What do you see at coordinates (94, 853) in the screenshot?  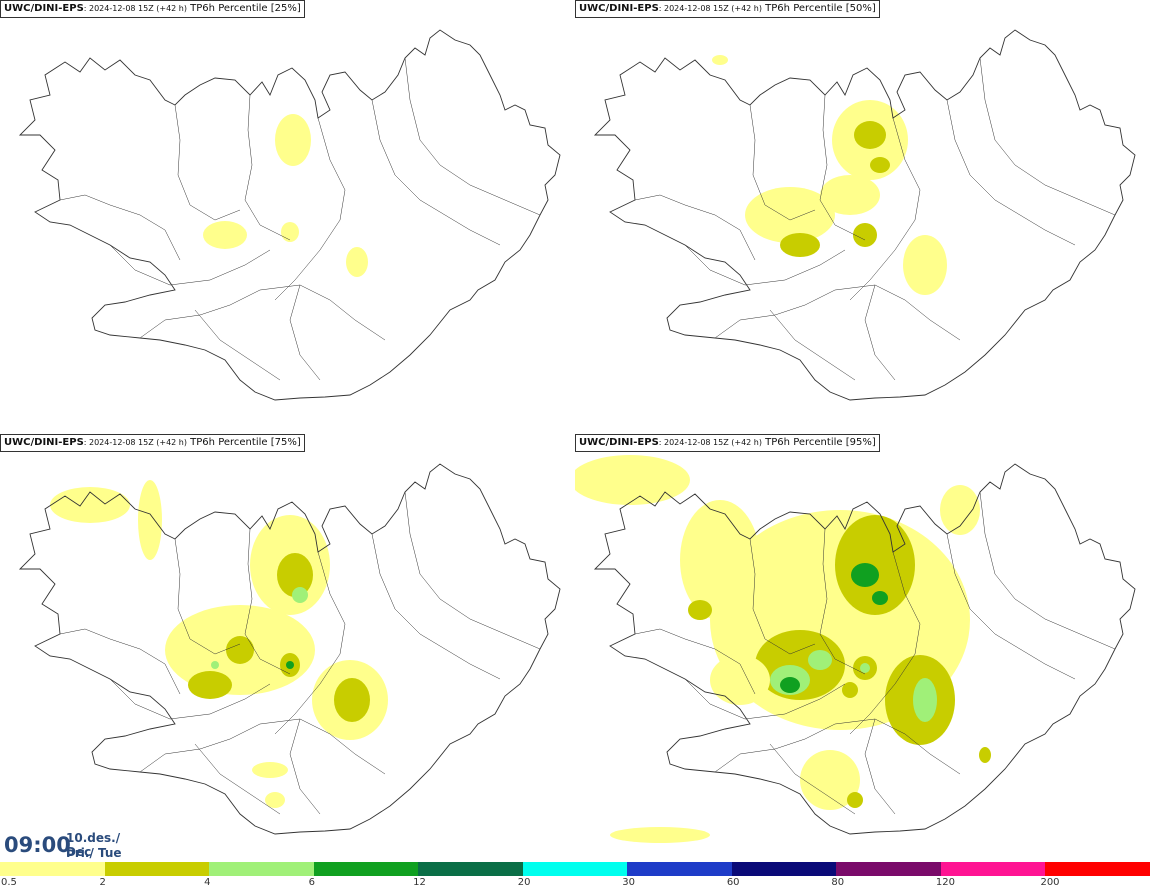 I see `valid-date-line2: Þri./ Tue` at bounding box center [94, 853].